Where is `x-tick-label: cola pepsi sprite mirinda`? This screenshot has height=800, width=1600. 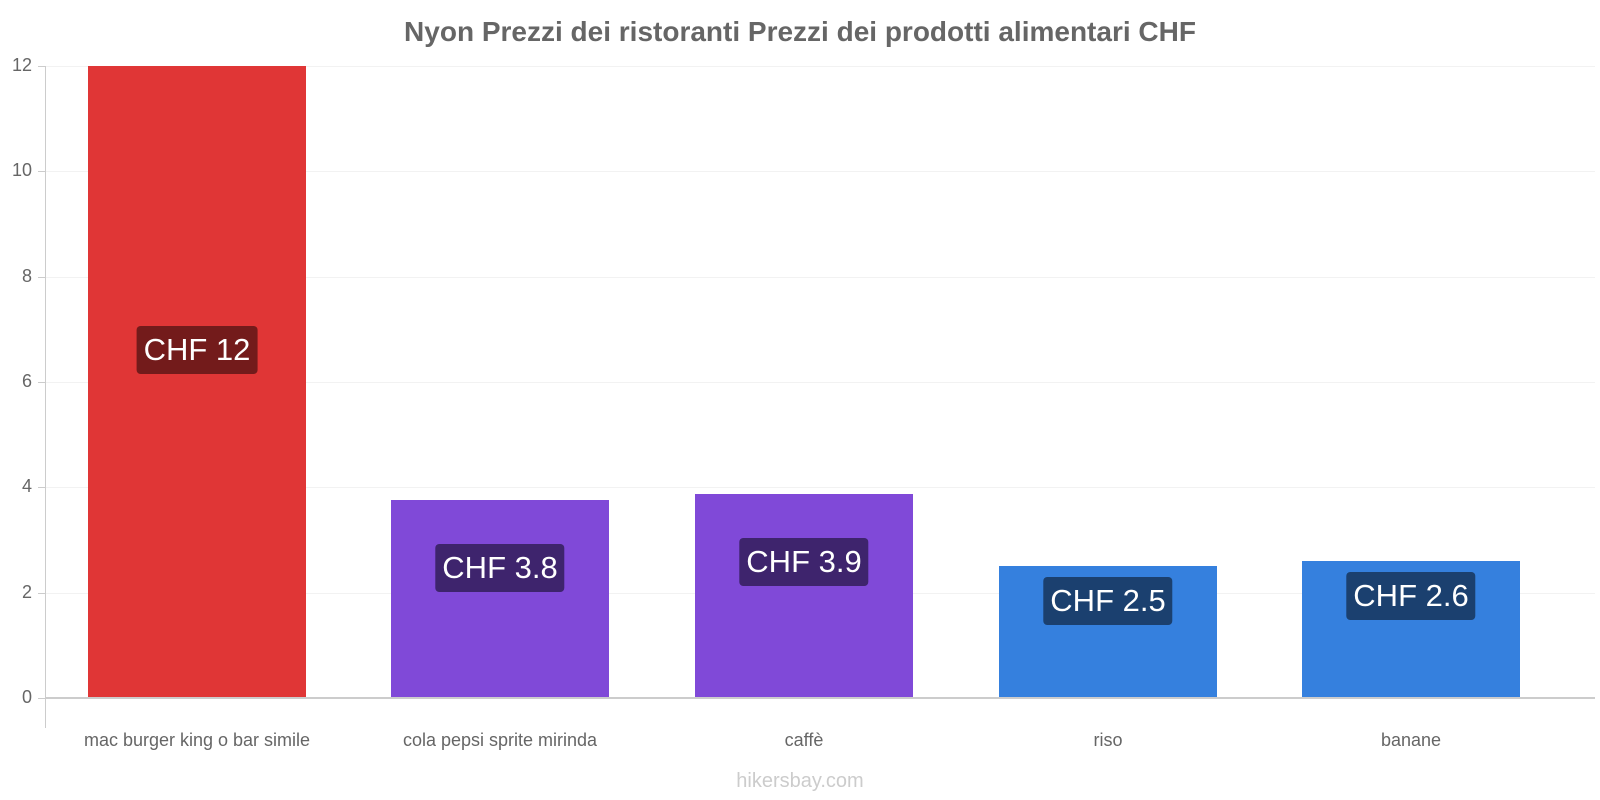
x-tick-label: cola pepsi sprite mirinda is located at coordinates (500, 740).